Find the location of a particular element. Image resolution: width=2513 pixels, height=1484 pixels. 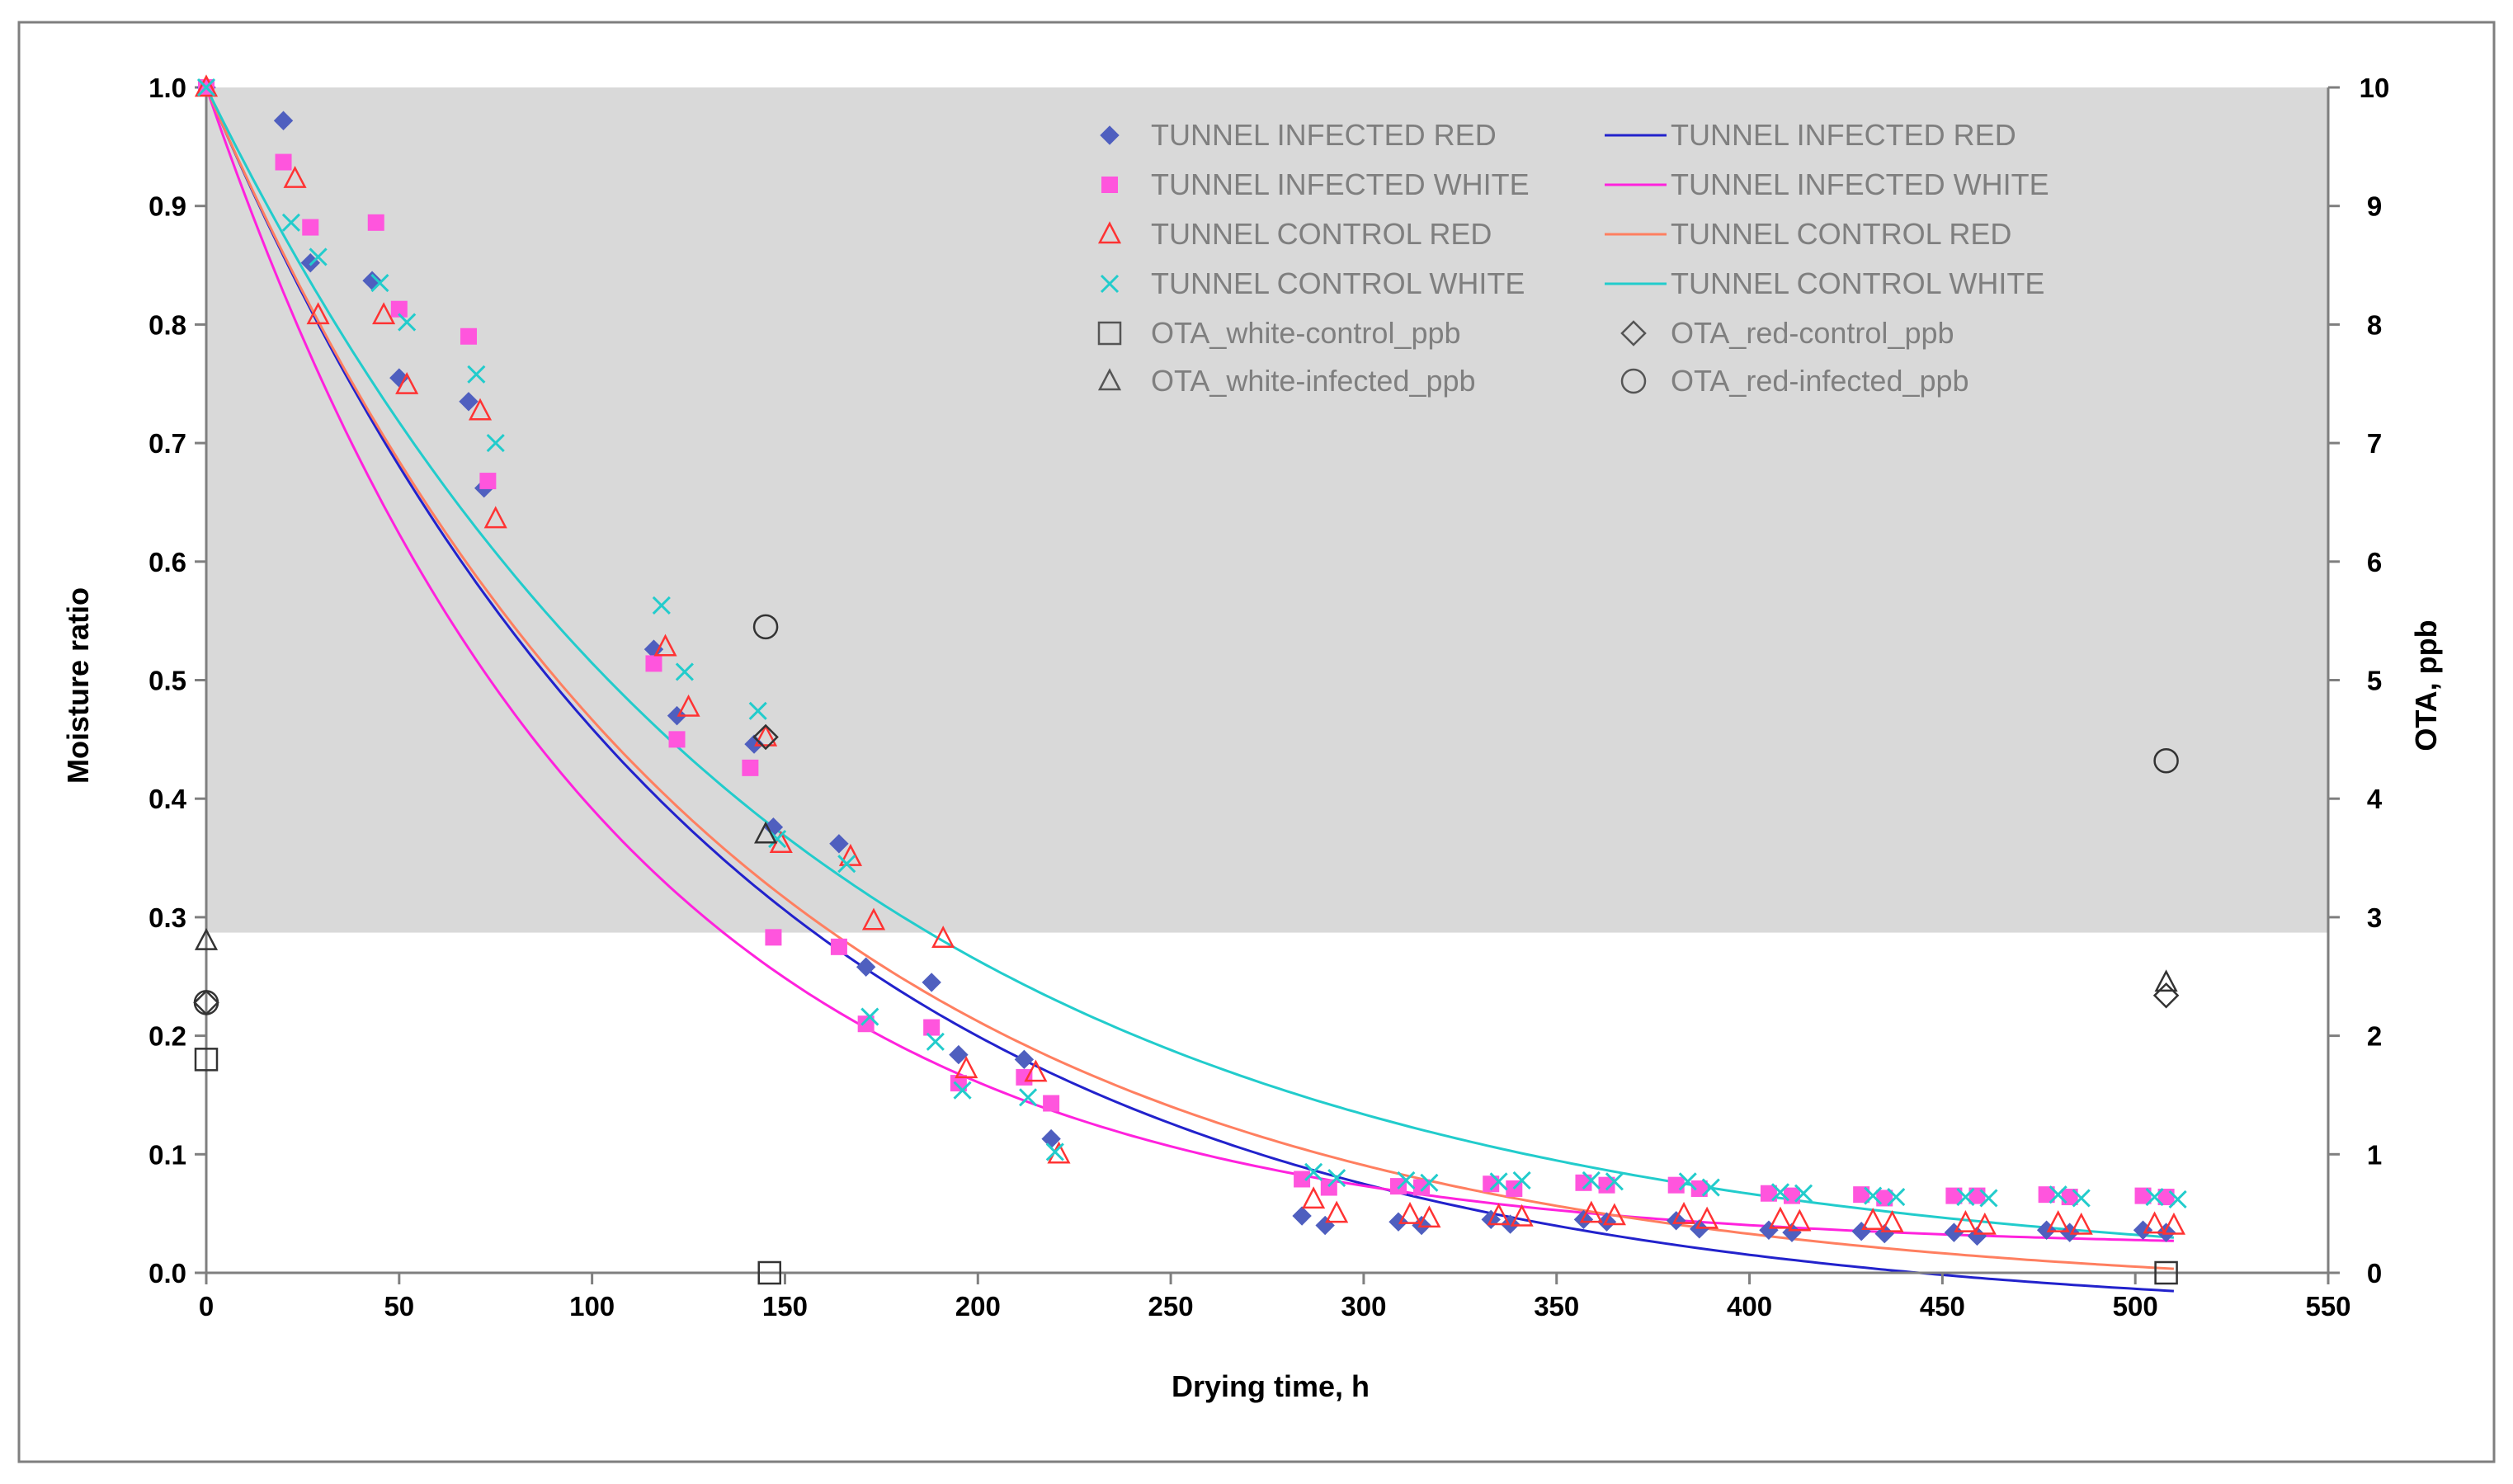

series-ota-white-infected-ppb is located at coordinates (1186, 906).